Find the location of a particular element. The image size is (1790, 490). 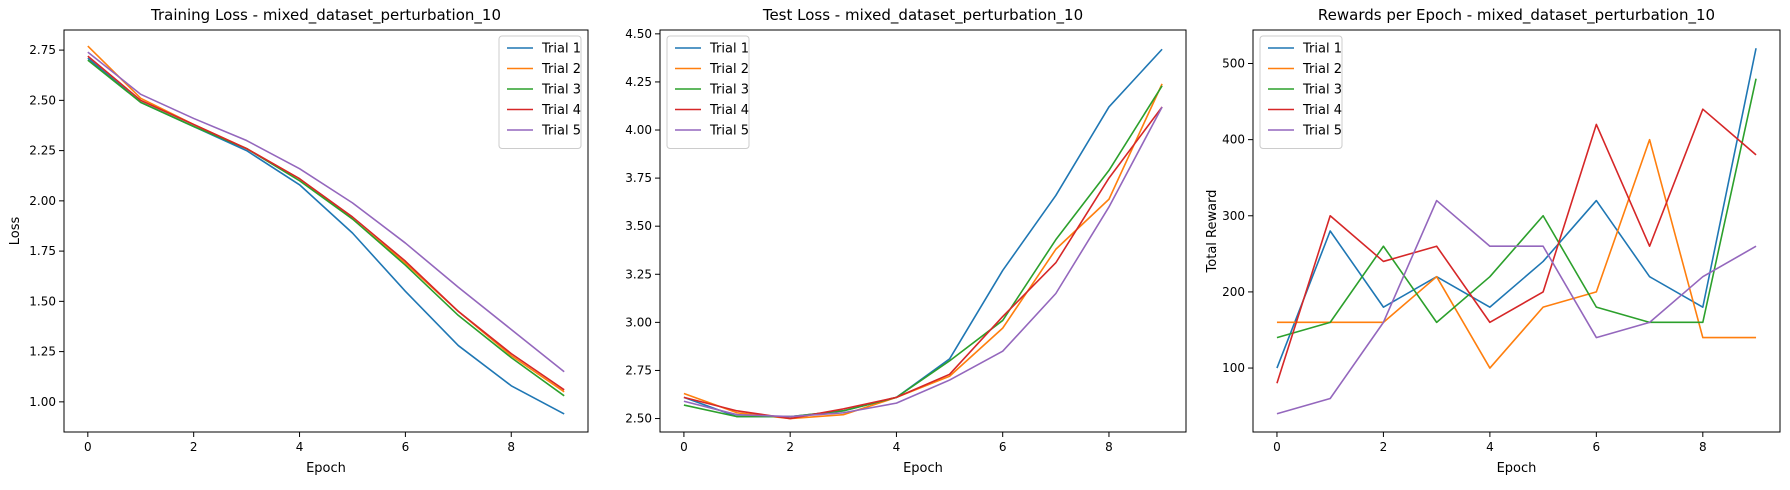

y-axis: 2.50 2.75 3.00 3.25 3.50 3.75 4.00 4.25 4.50 is located at coordinates (642, 226).